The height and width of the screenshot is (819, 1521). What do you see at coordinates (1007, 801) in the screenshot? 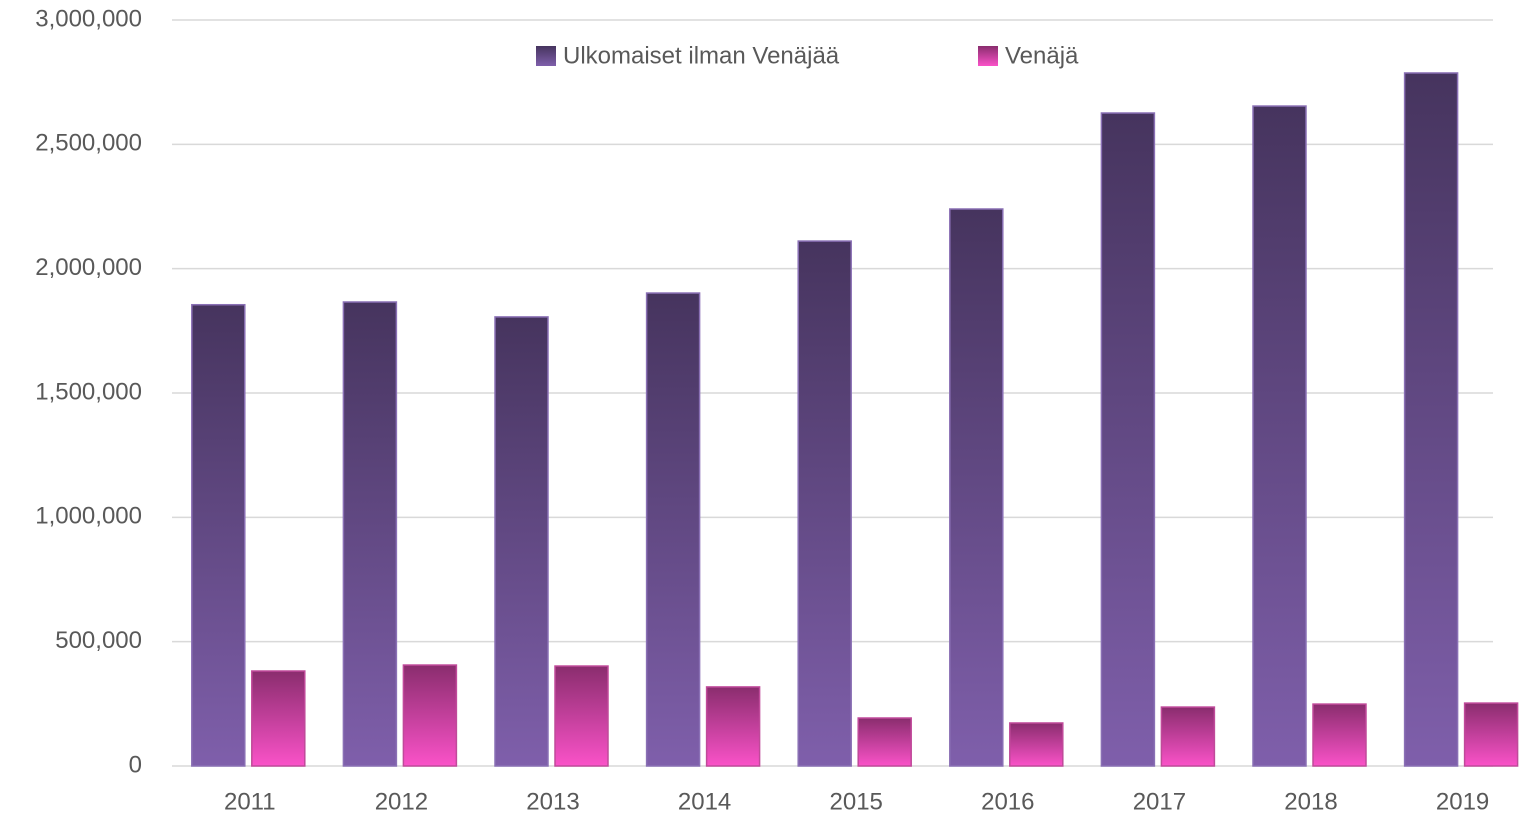
I see `x-tick-label: 2016` at bounding box center [1007, 801].